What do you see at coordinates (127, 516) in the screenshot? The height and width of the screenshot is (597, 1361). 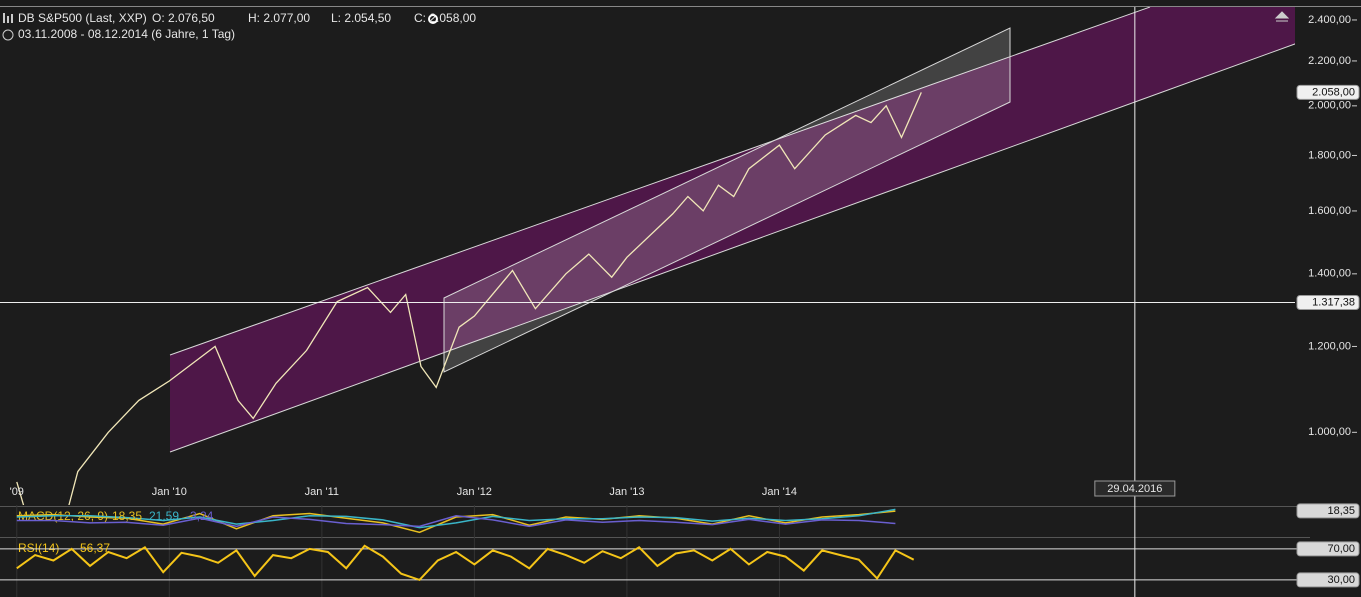 I see `macd-readout: 18,35` at bounding box center [127, 516].